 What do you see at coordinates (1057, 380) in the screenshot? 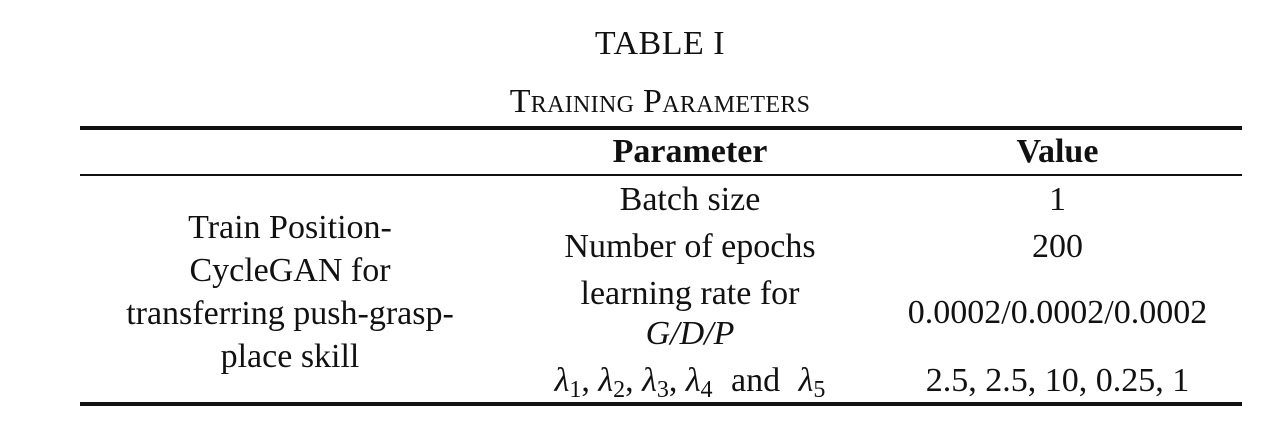
I see `row-lambda-value: 2.5, 2.5, 10, 0.25, 1` at bounding box center [1057, 380].